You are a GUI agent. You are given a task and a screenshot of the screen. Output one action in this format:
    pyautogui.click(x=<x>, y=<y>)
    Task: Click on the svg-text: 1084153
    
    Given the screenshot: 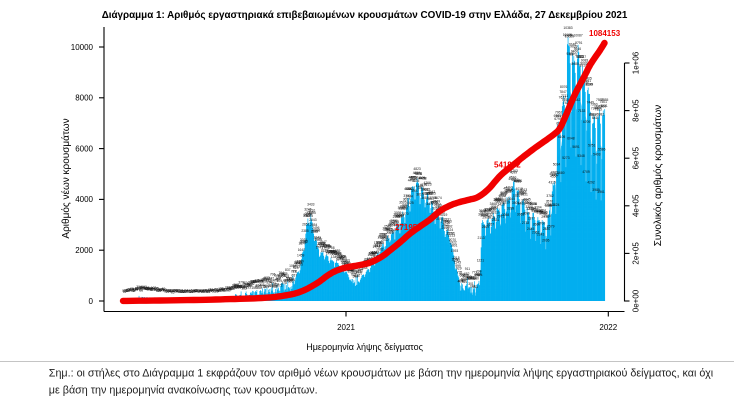 What is the action you would take?
    pyautogui.click(x=605, y=33)
    